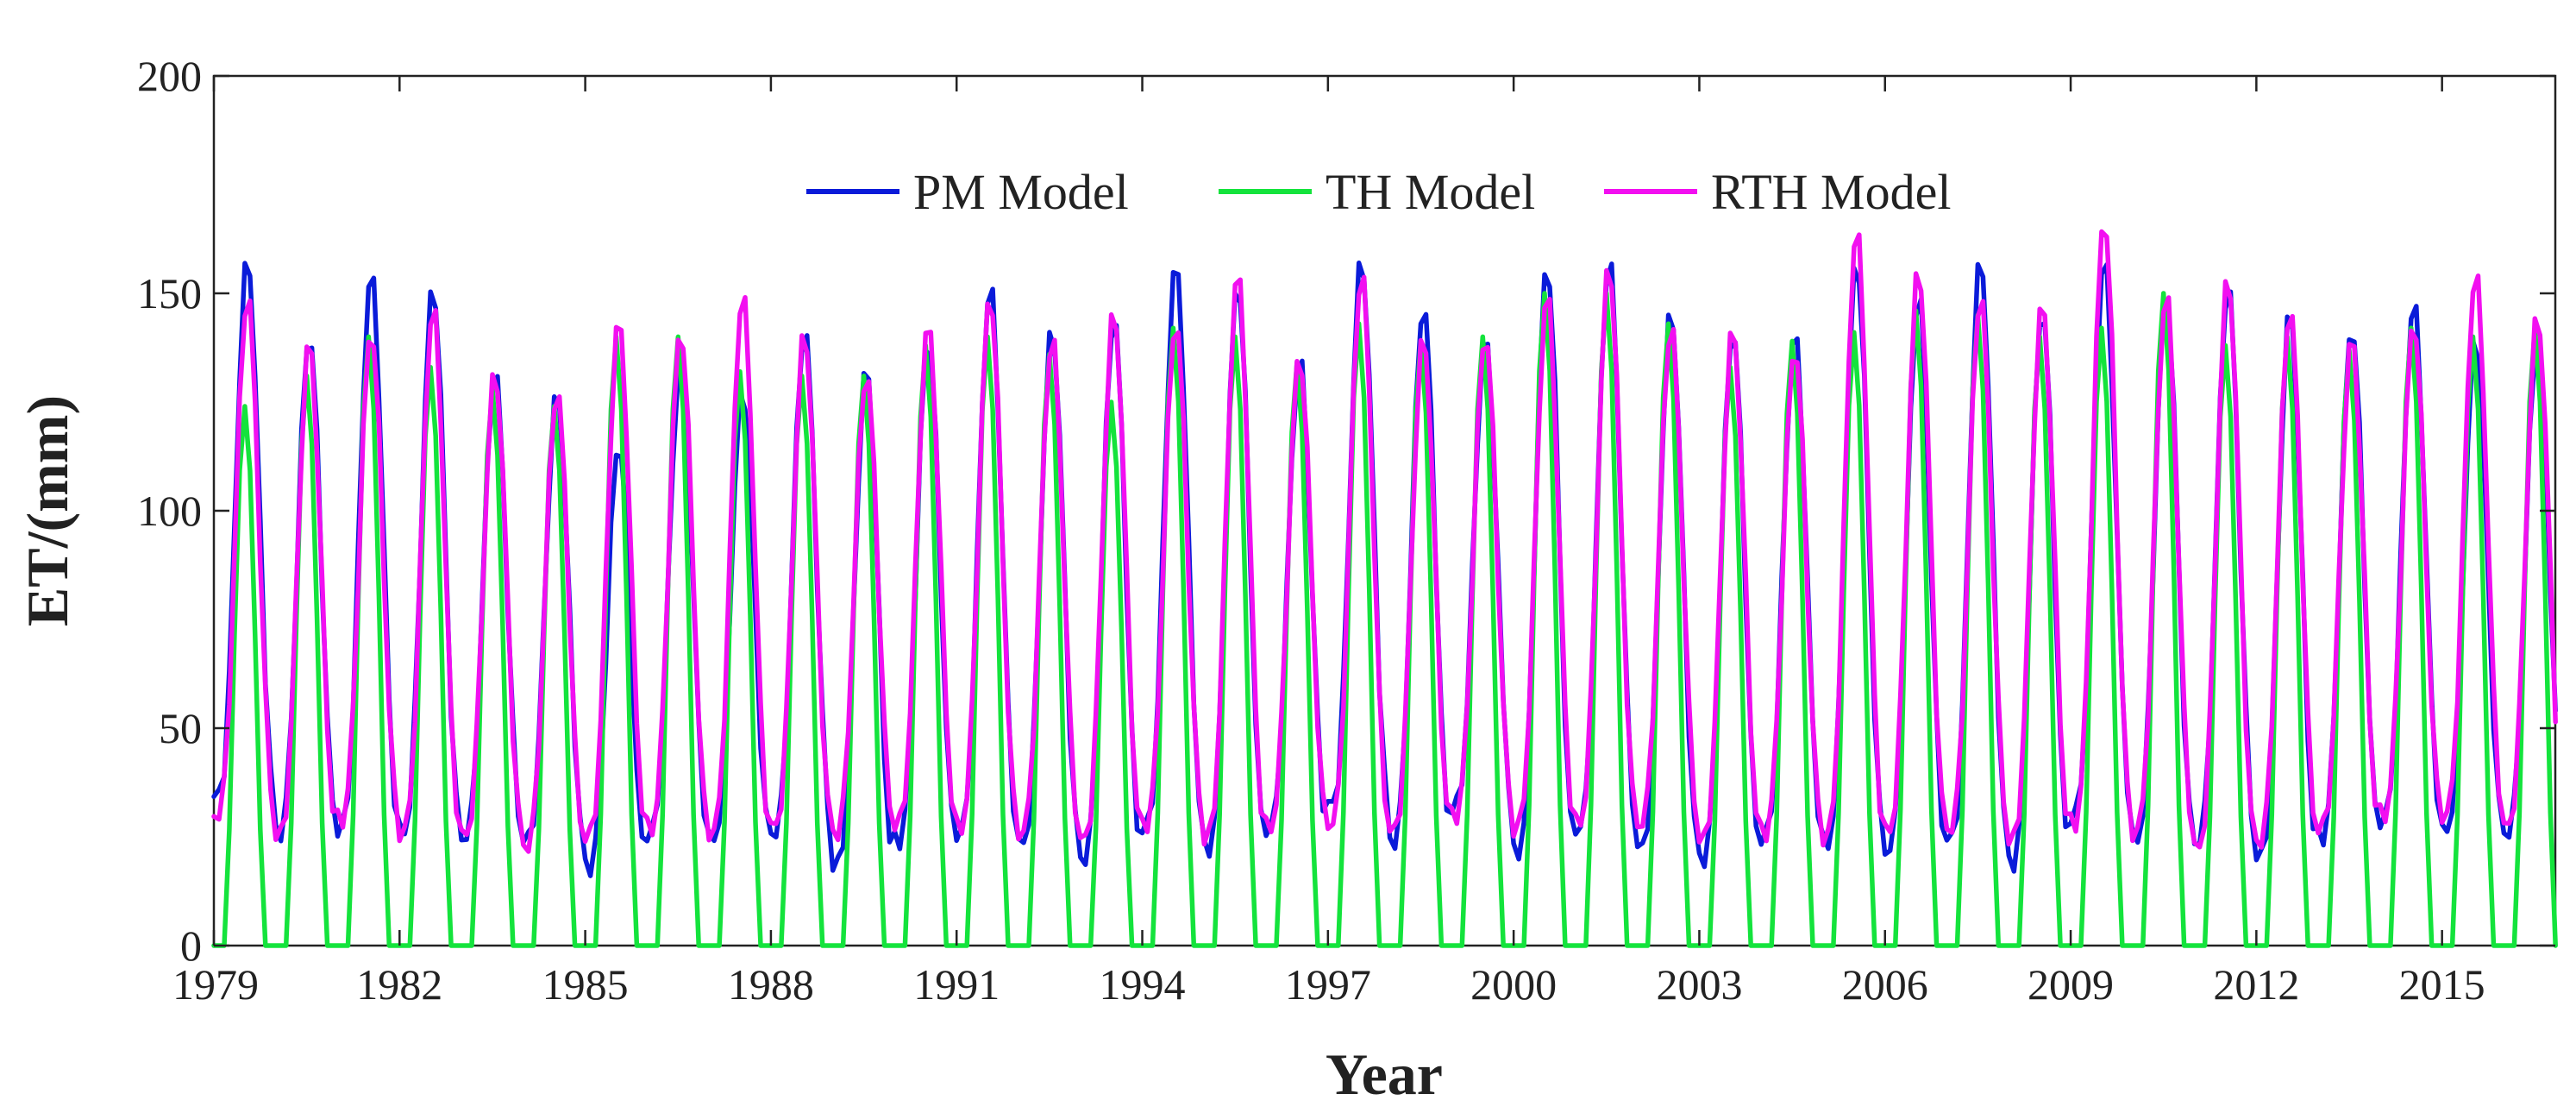 The height and width of the screenshot is (1119, 2576). I want to click on x-tick-label: 1985, so click(585, 984).